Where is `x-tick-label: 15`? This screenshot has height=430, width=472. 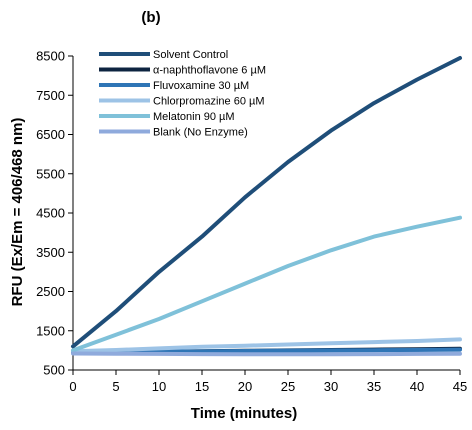
x-tick-label: 15 is located at coordinates (202, 386).